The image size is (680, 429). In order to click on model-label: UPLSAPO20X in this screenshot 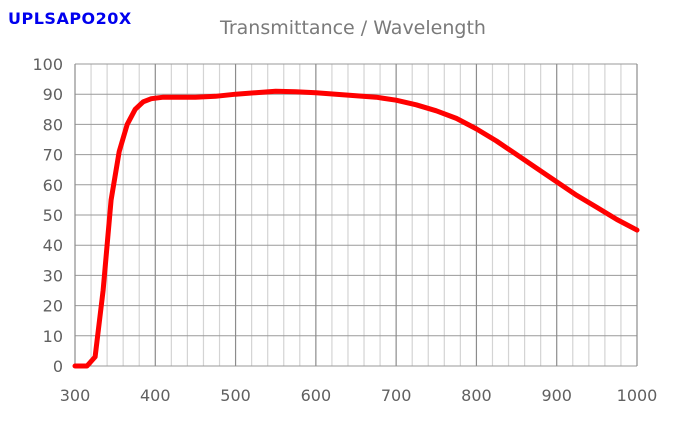, I will do `click(70, 18)`.